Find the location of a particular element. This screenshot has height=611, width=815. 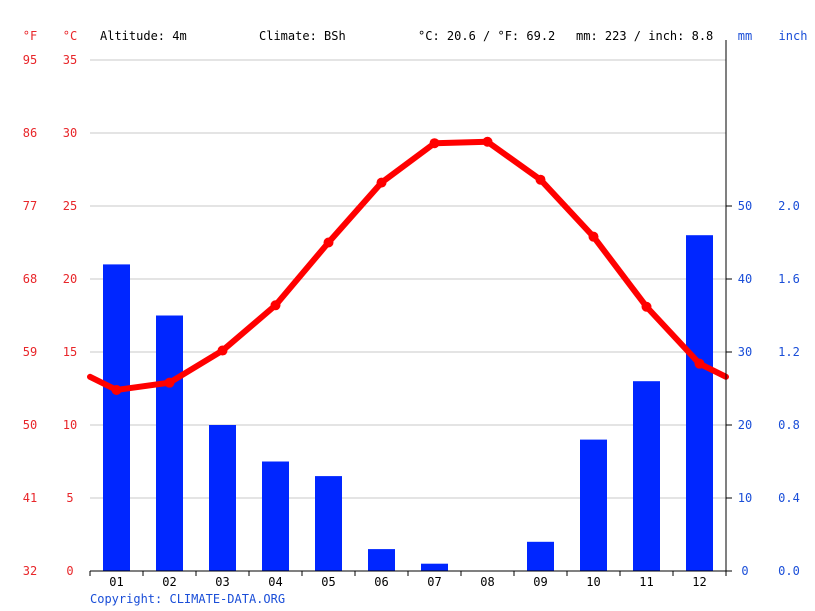

tick-label-inch: 1.6 is located at coordinates (789, 279).